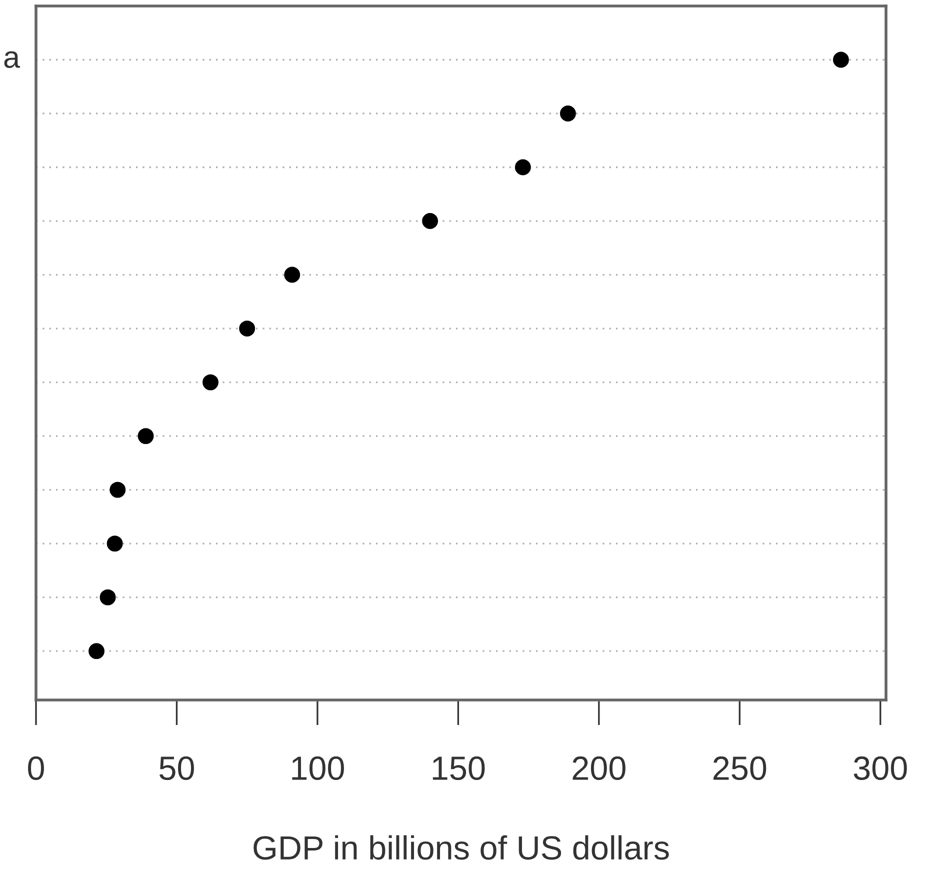 This screenshot has width=943, height=886. I want to click on y-tick-label: a, so click(12, 59).